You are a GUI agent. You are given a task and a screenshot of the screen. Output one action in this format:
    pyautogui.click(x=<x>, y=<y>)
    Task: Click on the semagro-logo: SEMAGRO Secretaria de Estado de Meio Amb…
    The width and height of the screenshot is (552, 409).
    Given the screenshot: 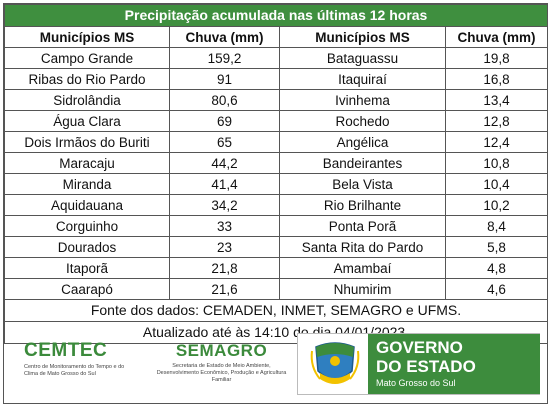 What is the action you would take?
    pyautogui.click(x=221, y=362)
    